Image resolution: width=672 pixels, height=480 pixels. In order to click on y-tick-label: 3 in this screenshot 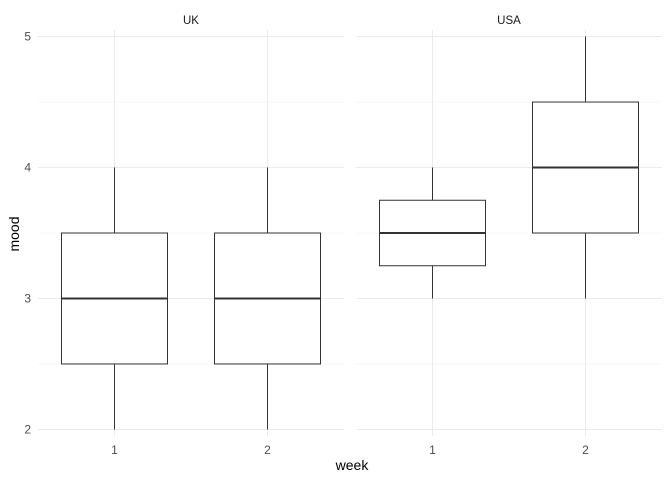, I will do `click(27, 298)`.